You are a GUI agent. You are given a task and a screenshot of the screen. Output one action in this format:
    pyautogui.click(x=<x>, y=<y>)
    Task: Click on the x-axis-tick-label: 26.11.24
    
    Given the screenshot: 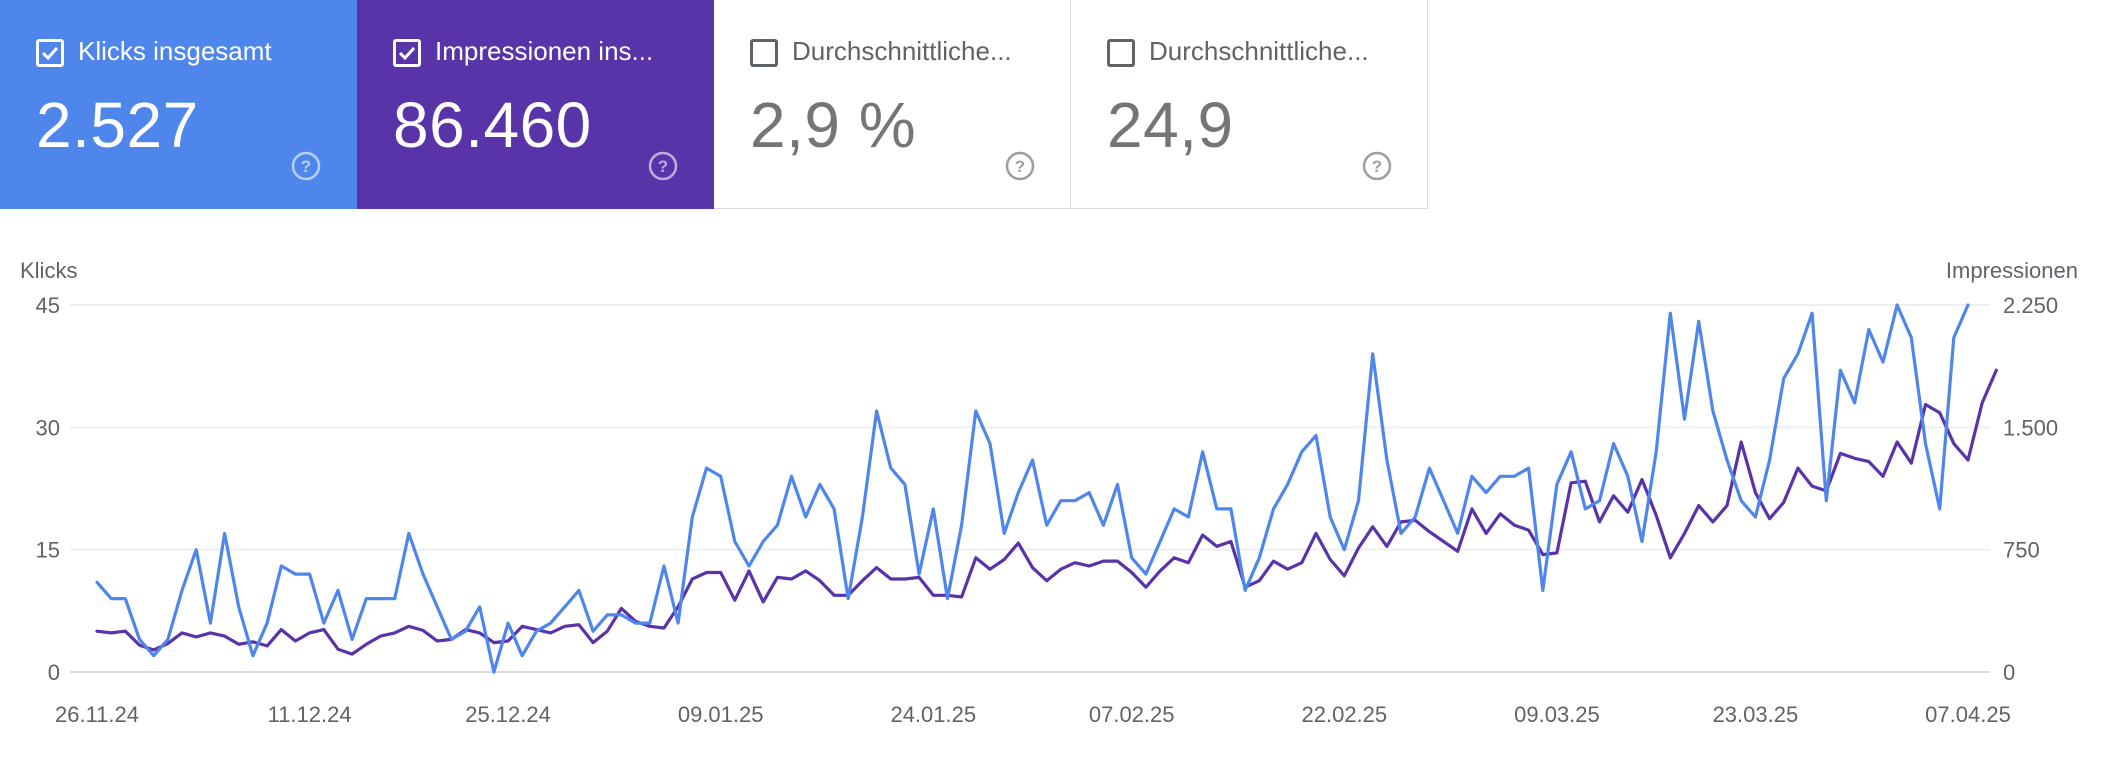 What is the action you would take?
    pyautogui.click(x=97, y=714)
    